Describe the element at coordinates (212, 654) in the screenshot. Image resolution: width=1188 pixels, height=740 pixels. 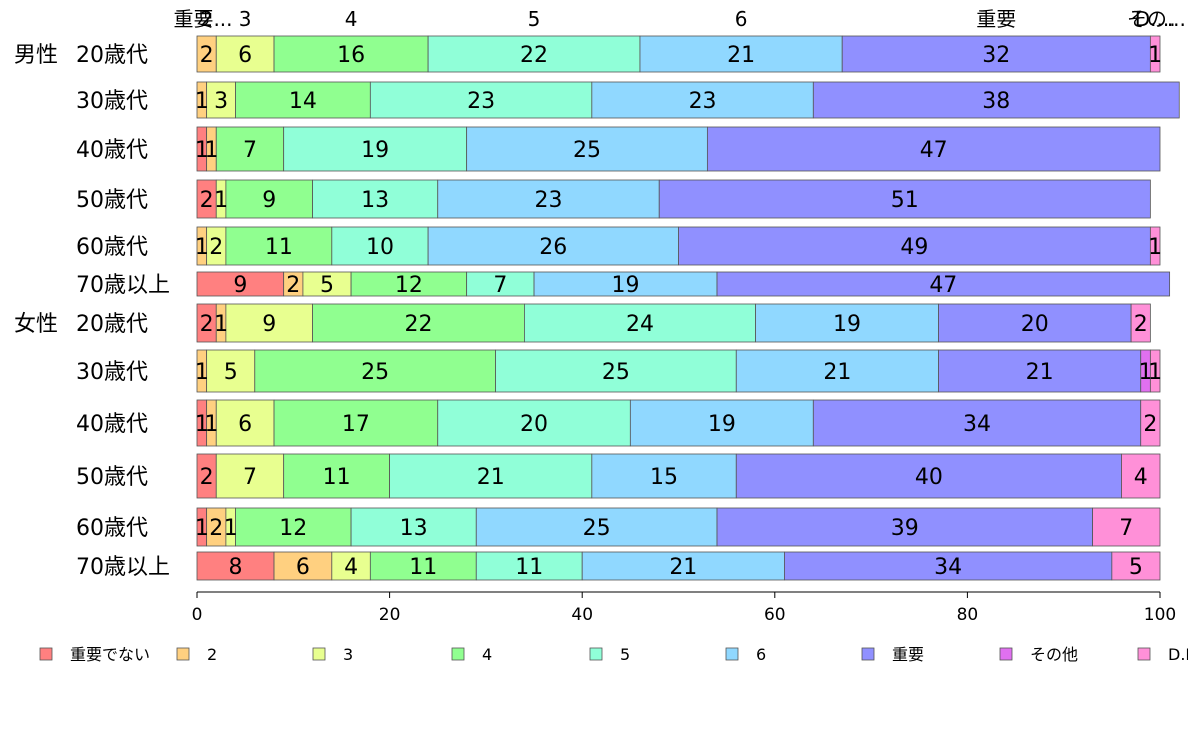
I see `legend-entry: 2` at that location.